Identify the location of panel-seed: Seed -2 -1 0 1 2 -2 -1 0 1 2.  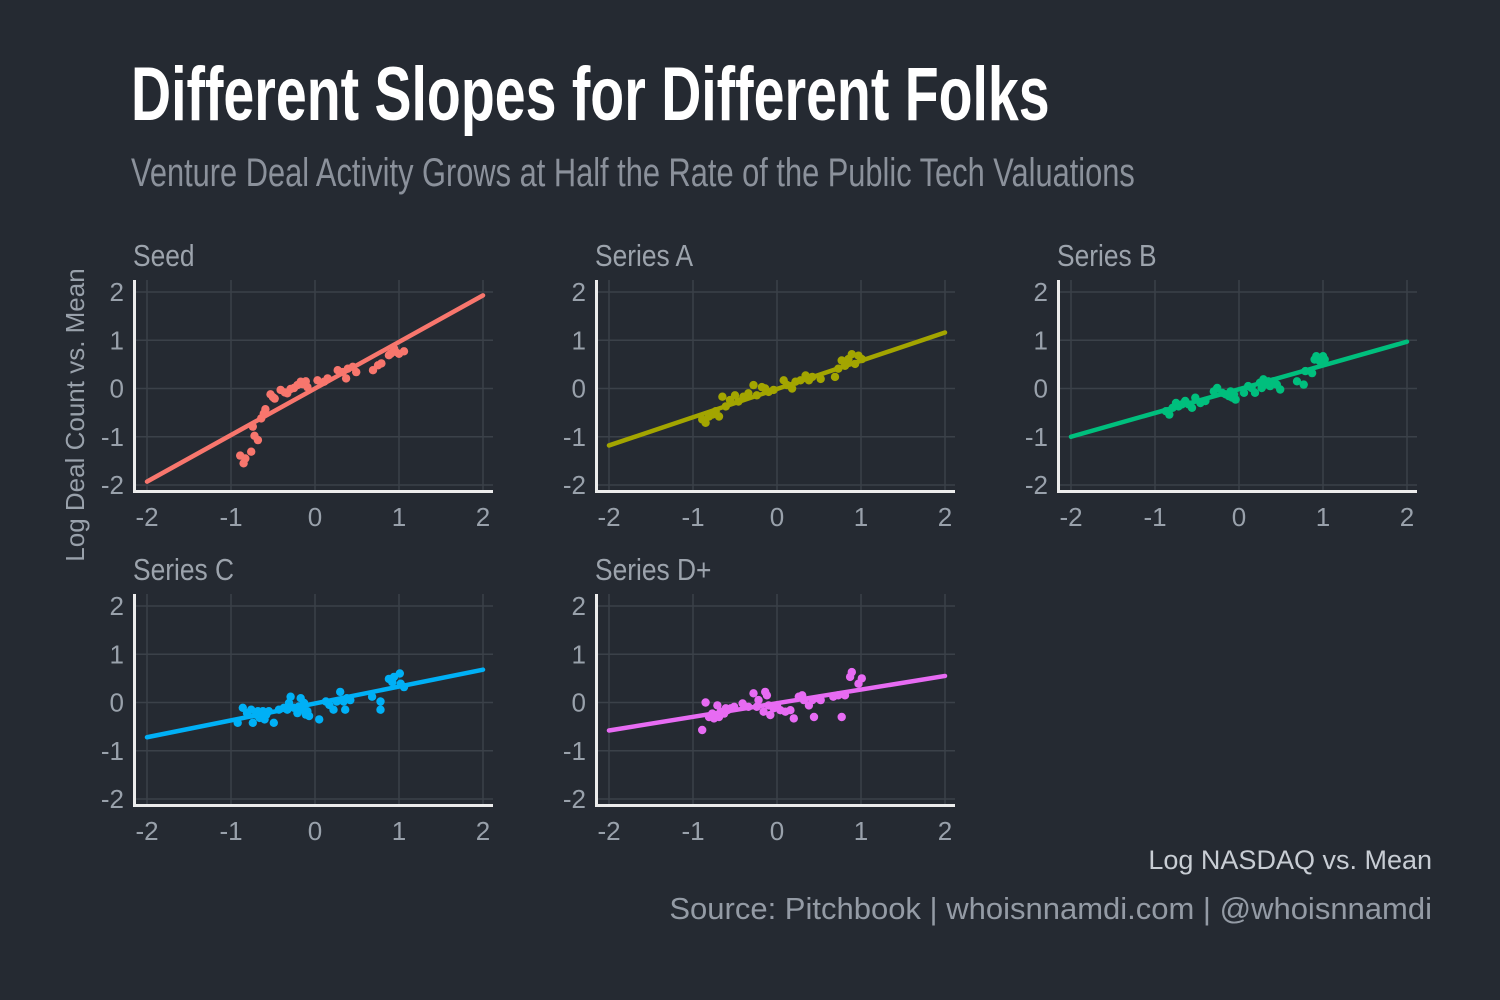
(300, 388).